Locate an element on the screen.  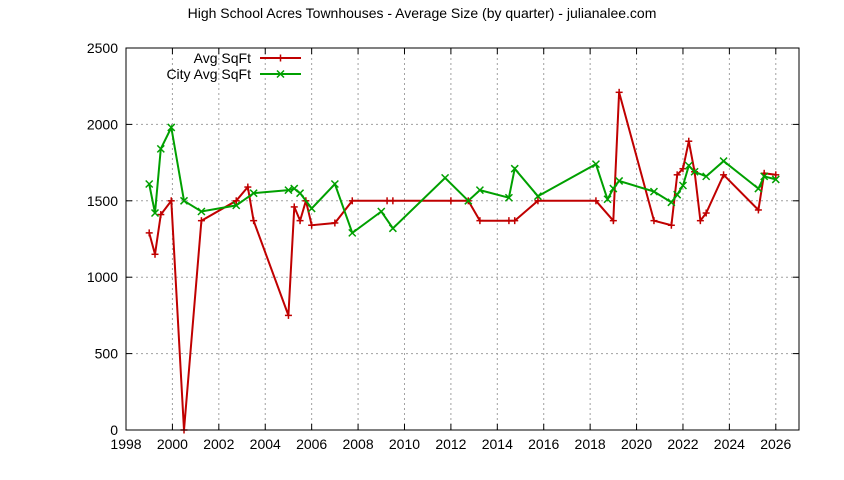
x-tick-label: 2012 is located at coordinates (450, 444).